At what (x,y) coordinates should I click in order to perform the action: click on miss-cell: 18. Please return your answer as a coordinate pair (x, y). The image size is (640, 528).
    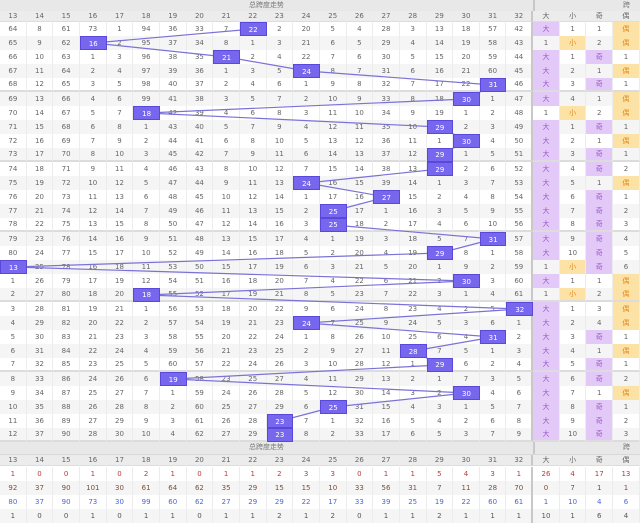
    Looking at the image, I should click on (440, 99).